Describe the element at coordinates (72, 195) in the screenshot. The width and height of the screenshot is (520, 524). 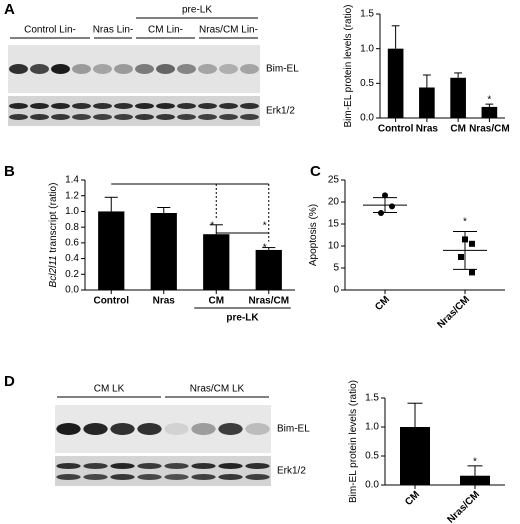
I see `y-tick-label: 1.2` at that location.